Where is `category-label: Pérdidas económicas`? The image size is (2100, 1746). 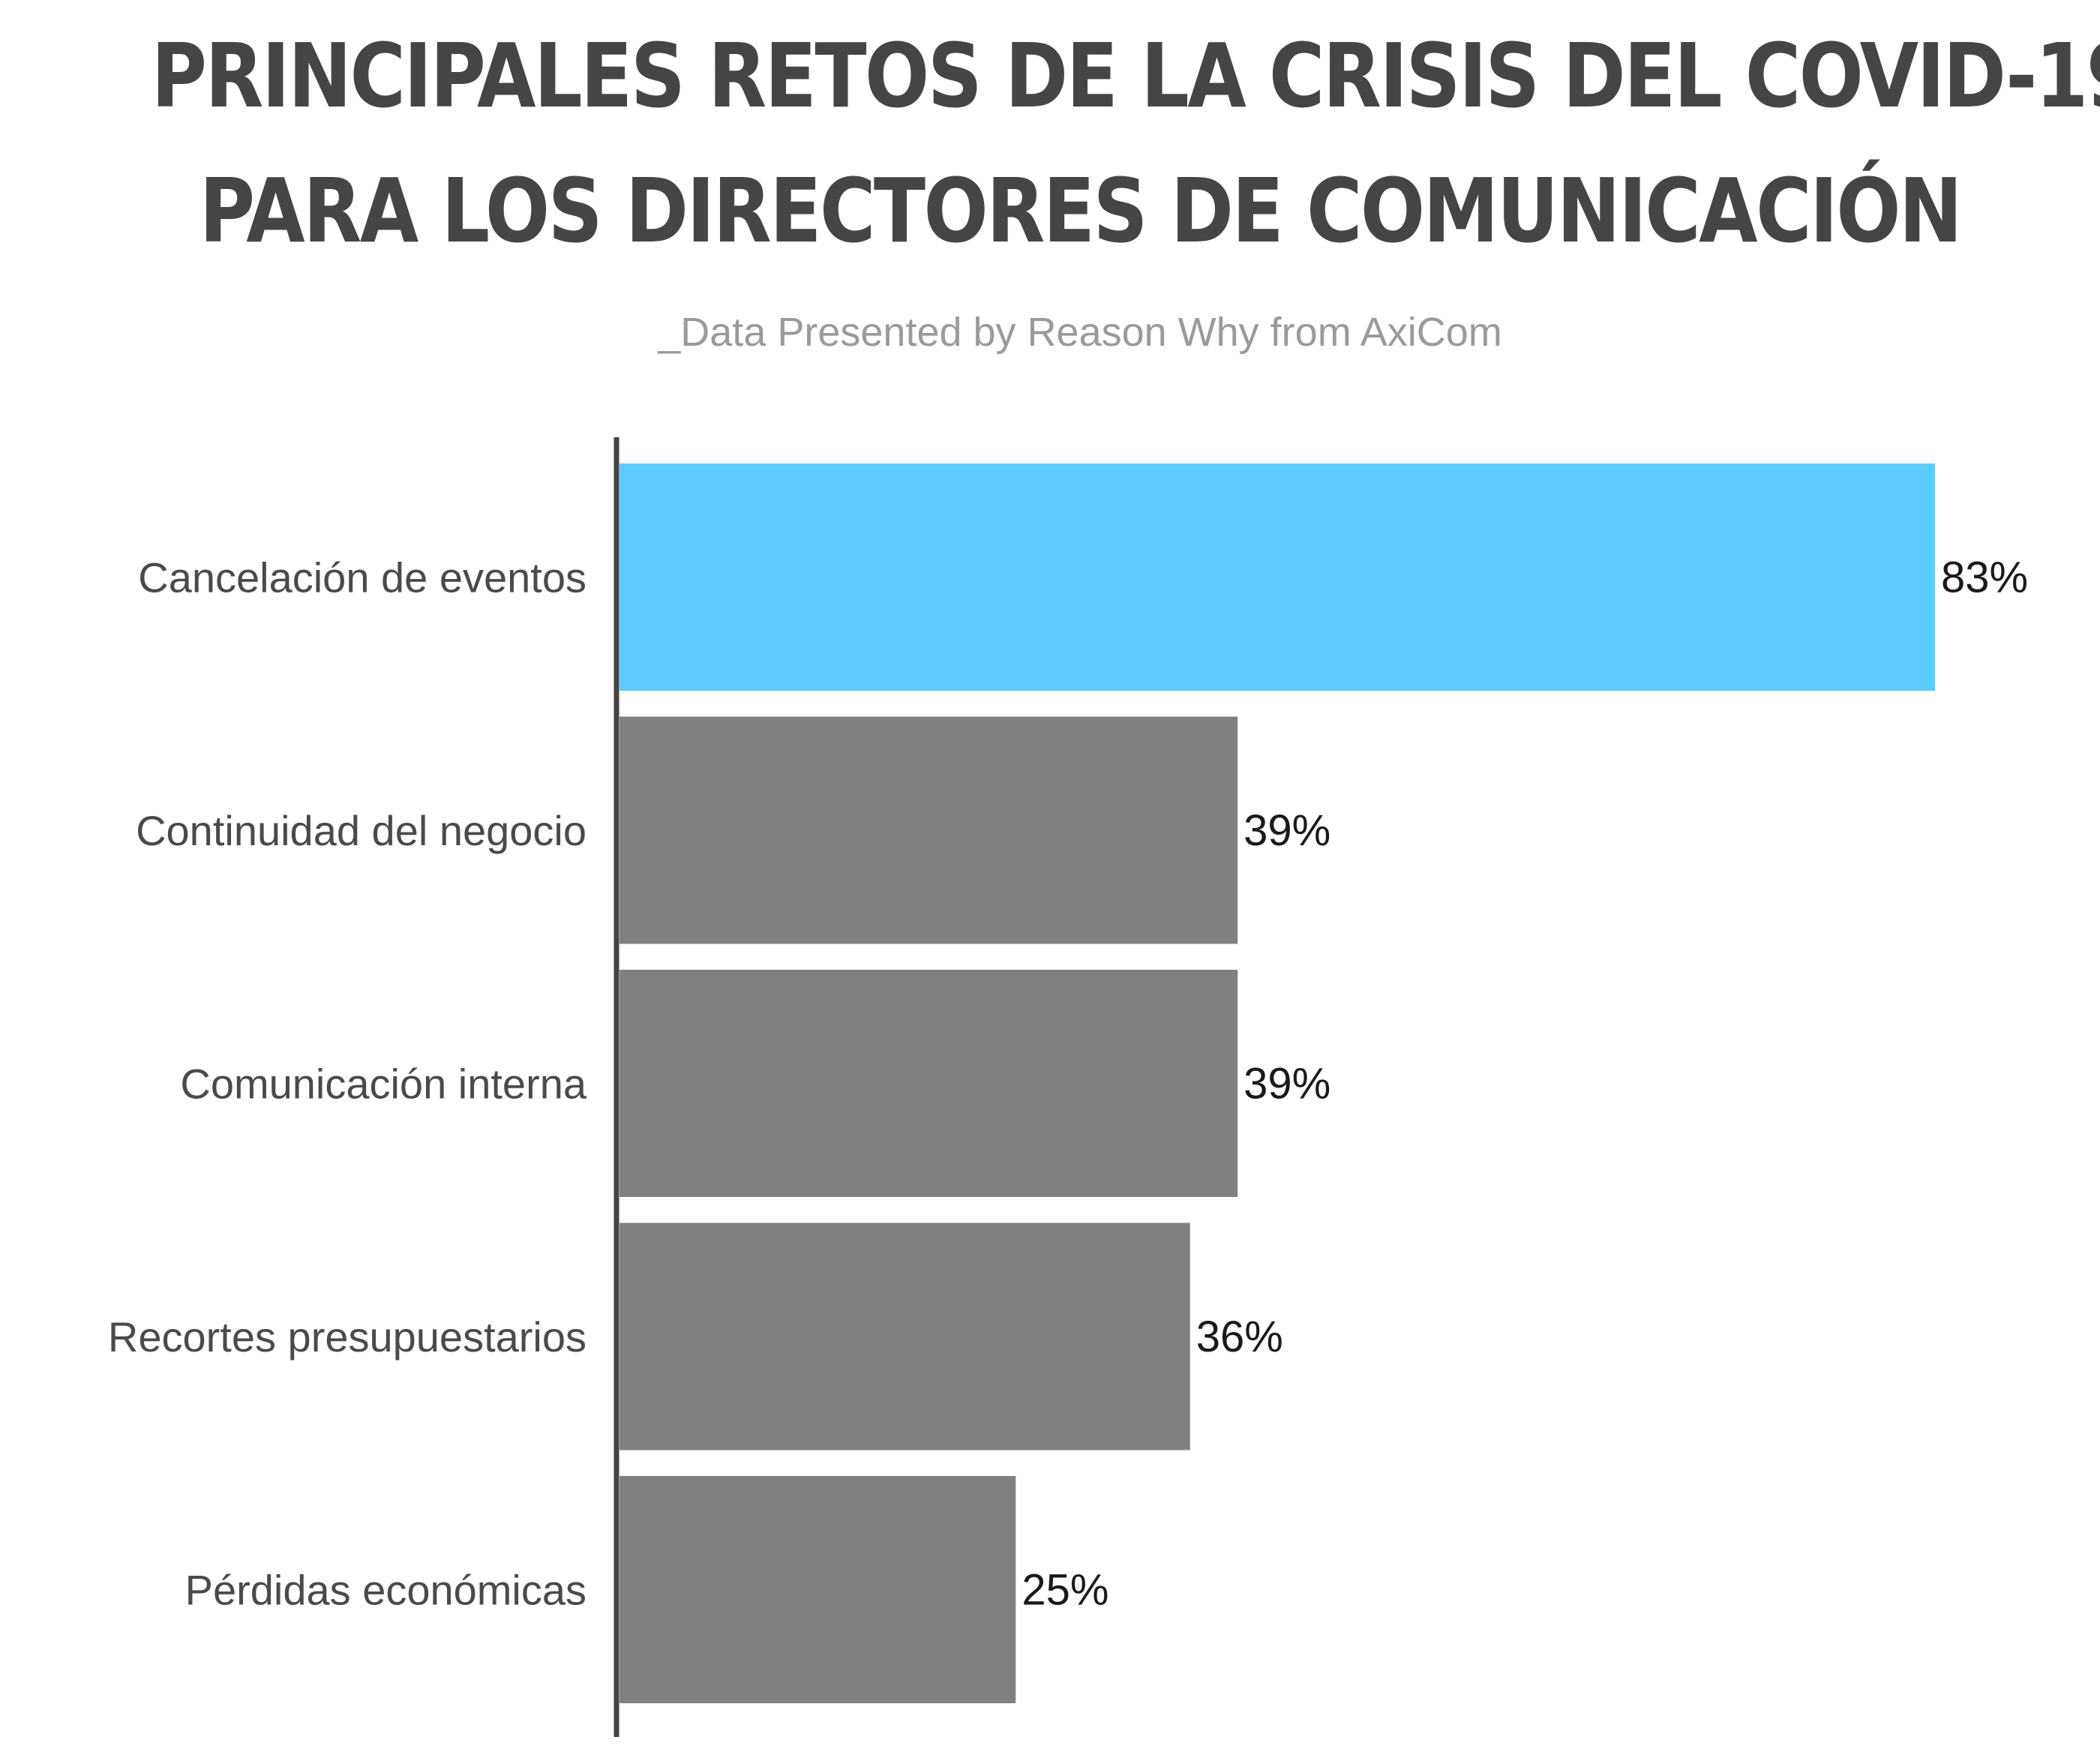
category-label: Pérdidas económicas is located at coordinates (385, 1590).